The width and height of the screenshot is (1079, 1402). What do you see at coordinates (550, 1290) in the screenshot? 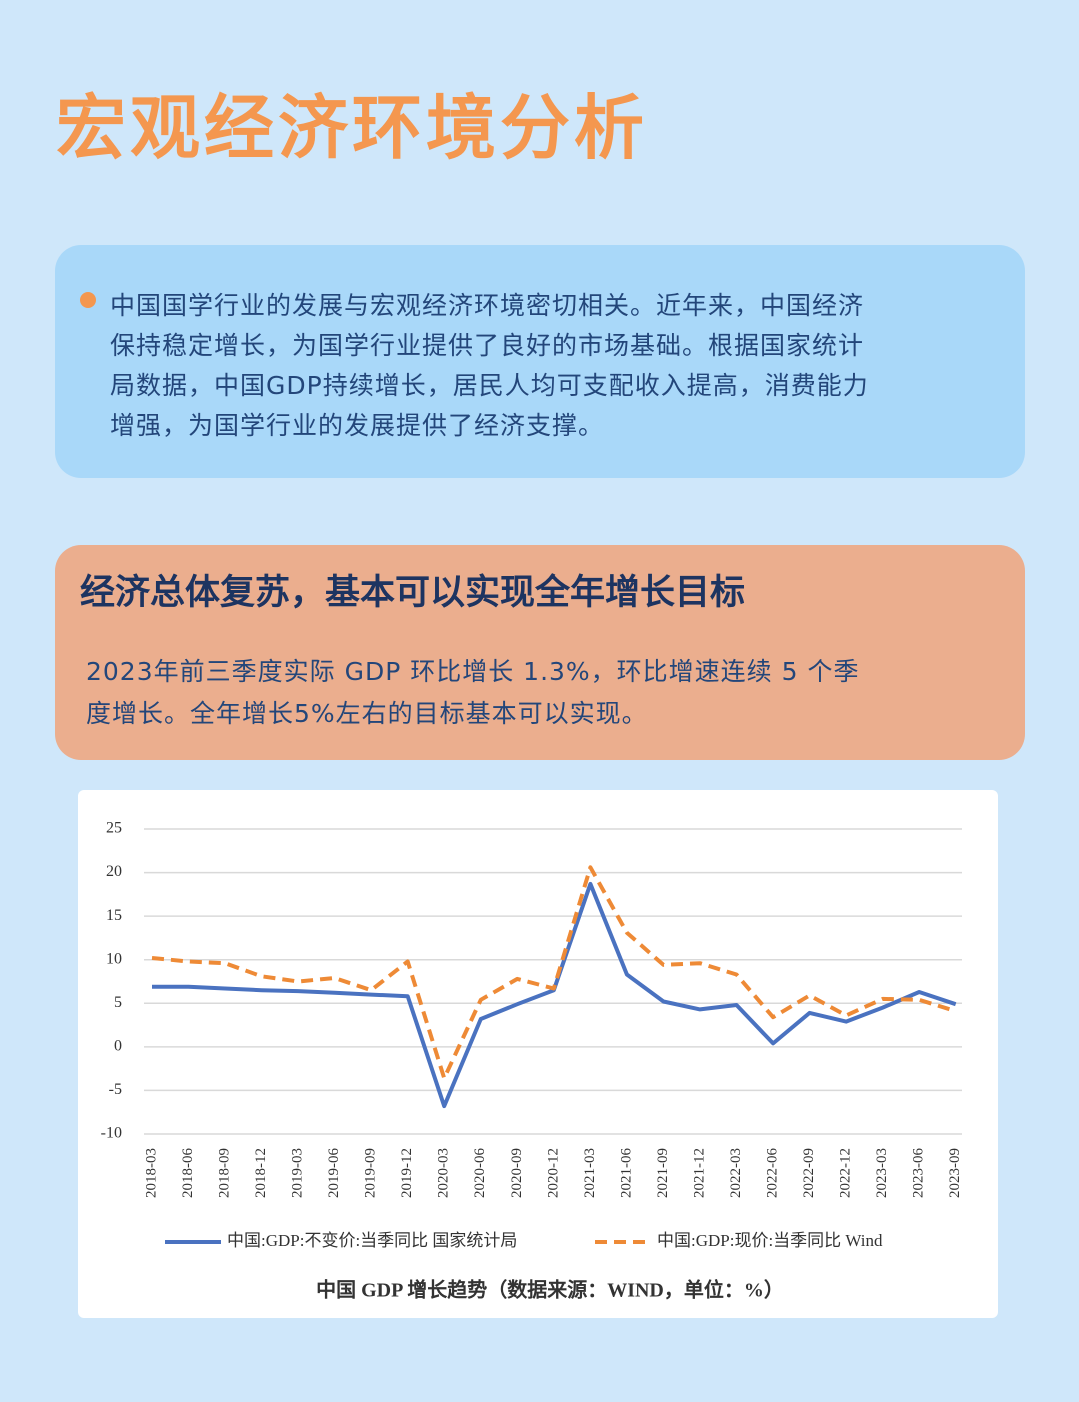
I see `chart-caption: 中国 GDP 增长趋势（数据来源：WIND，单位：%）` at bounding box center [550, 1290].